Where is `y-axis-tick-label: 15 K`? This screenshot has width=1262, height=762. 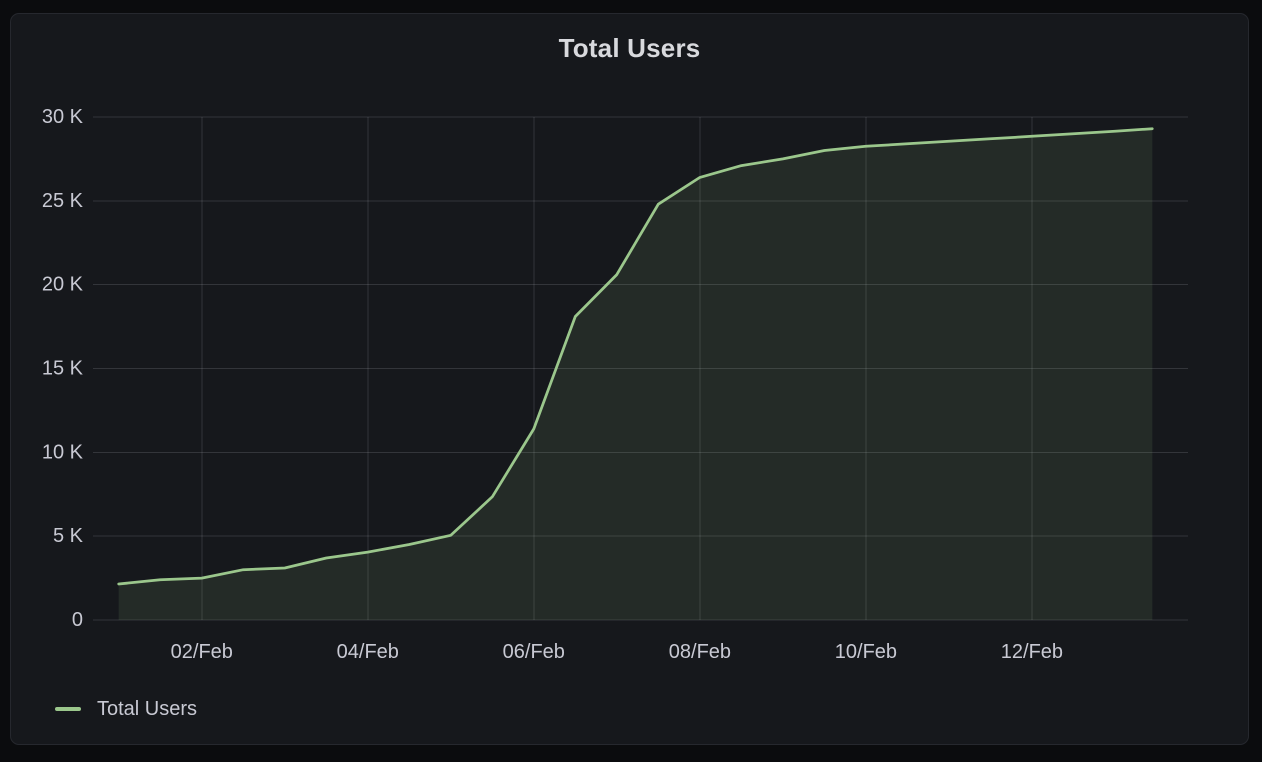 y-axis-tick-label: 15 K is located at coordinates (63, 369).